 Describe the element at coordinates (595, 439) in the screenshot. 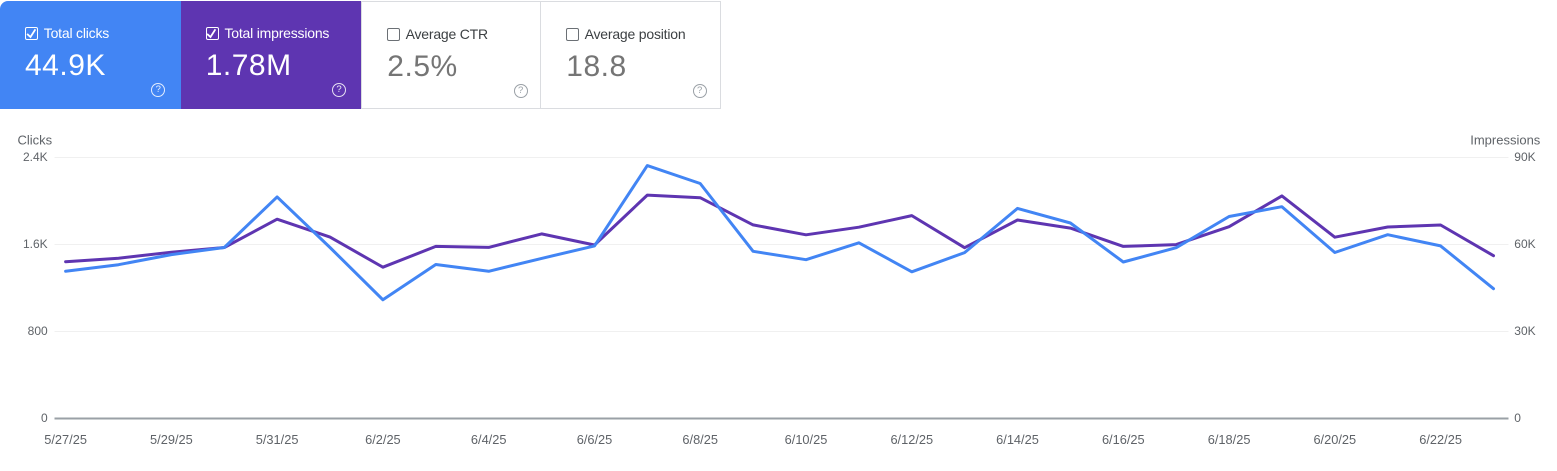

I see `svg-text: 6/6/25` at that location.